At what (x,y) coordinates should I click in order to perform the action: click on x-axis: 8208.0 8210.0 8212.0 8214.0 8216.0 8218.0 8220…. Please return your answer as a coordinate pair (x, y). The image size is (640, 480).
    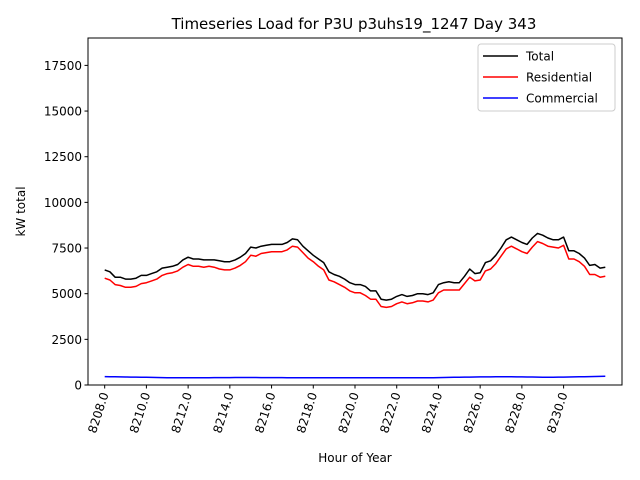
    Looking at the image, I should click on (327, 410).